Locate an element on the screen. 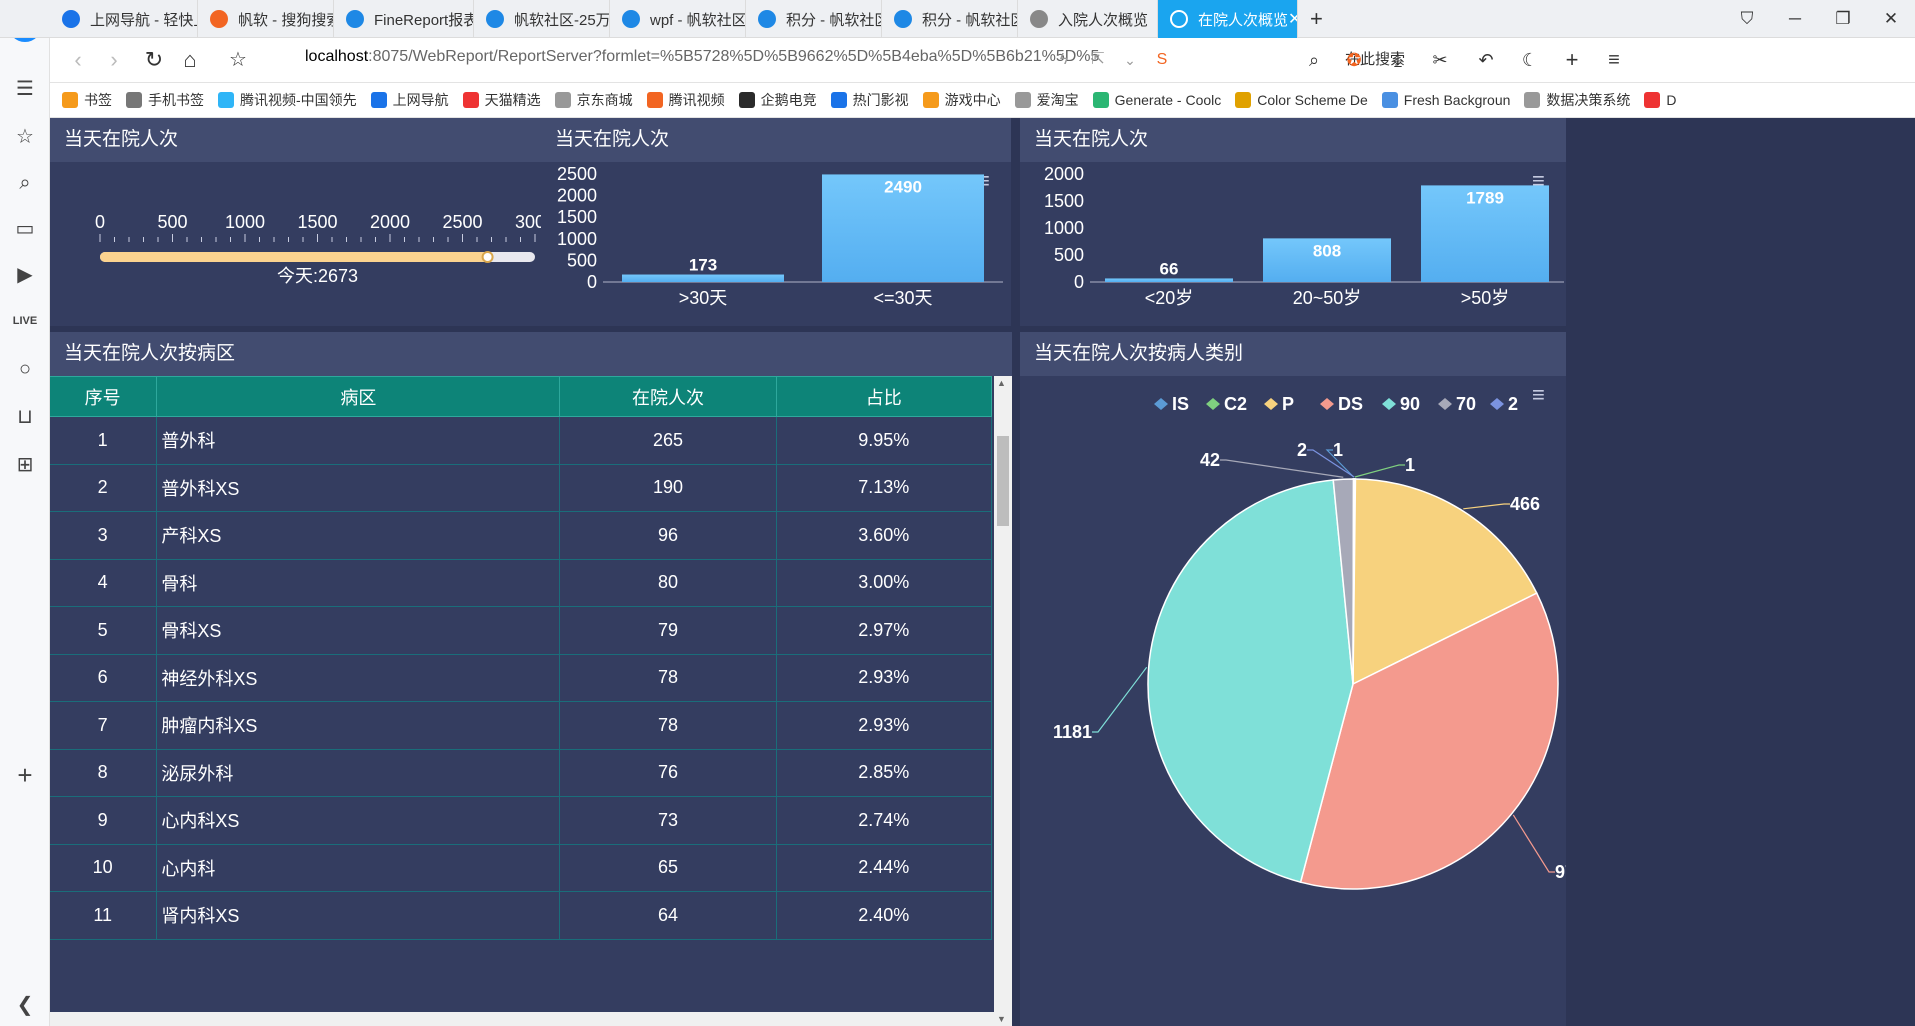 This screenshot has width=1915, height=1026. bookmark-item: 手机书签 is located at coordinates (165, 100).